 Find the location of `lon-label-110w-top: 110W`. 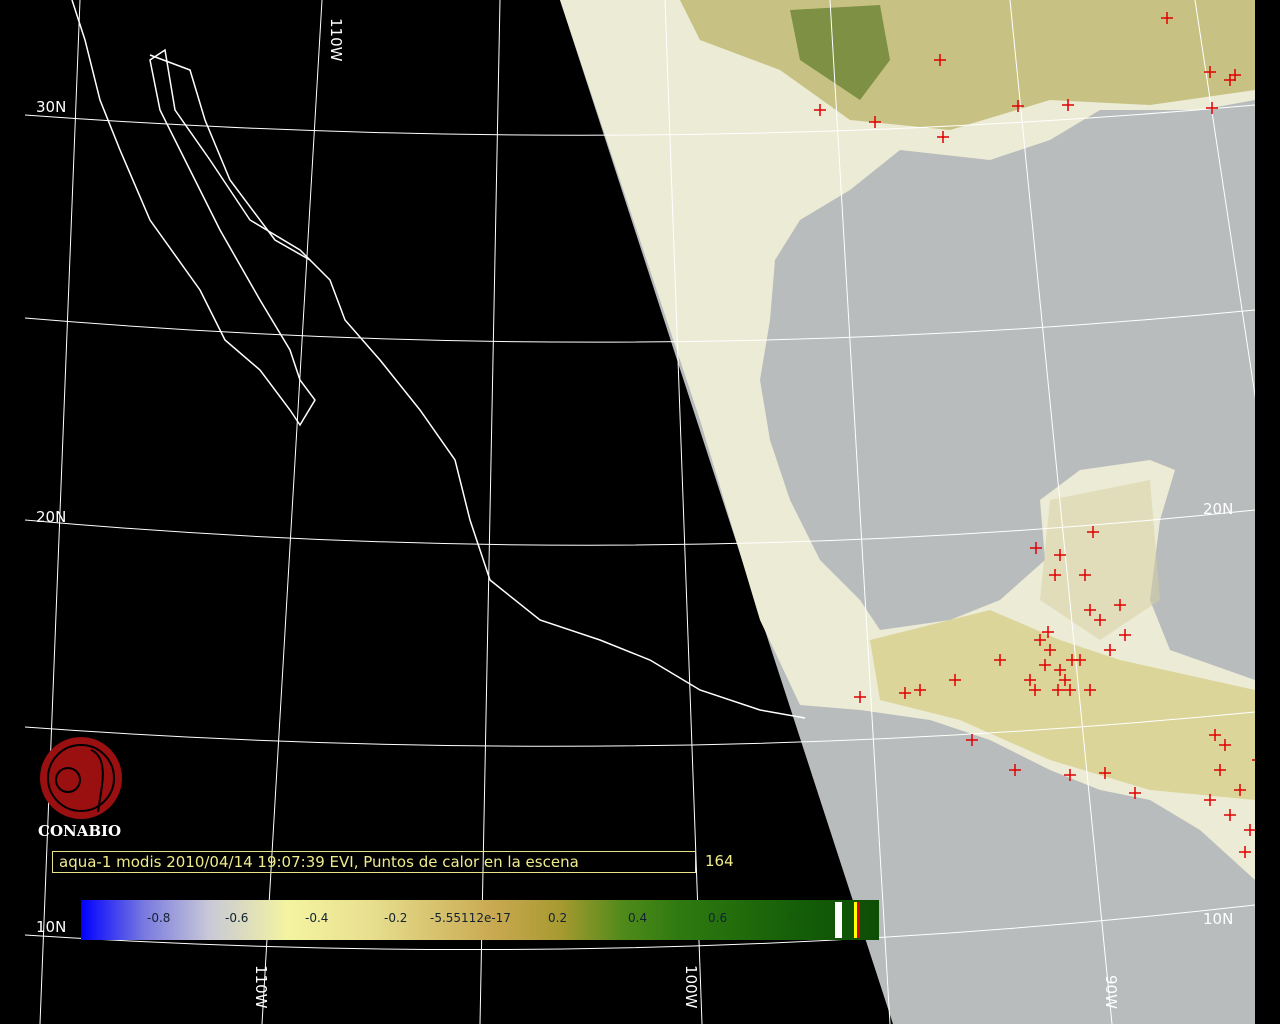

lon-label-110w-top: 110W is located at coordinates (336, 40).